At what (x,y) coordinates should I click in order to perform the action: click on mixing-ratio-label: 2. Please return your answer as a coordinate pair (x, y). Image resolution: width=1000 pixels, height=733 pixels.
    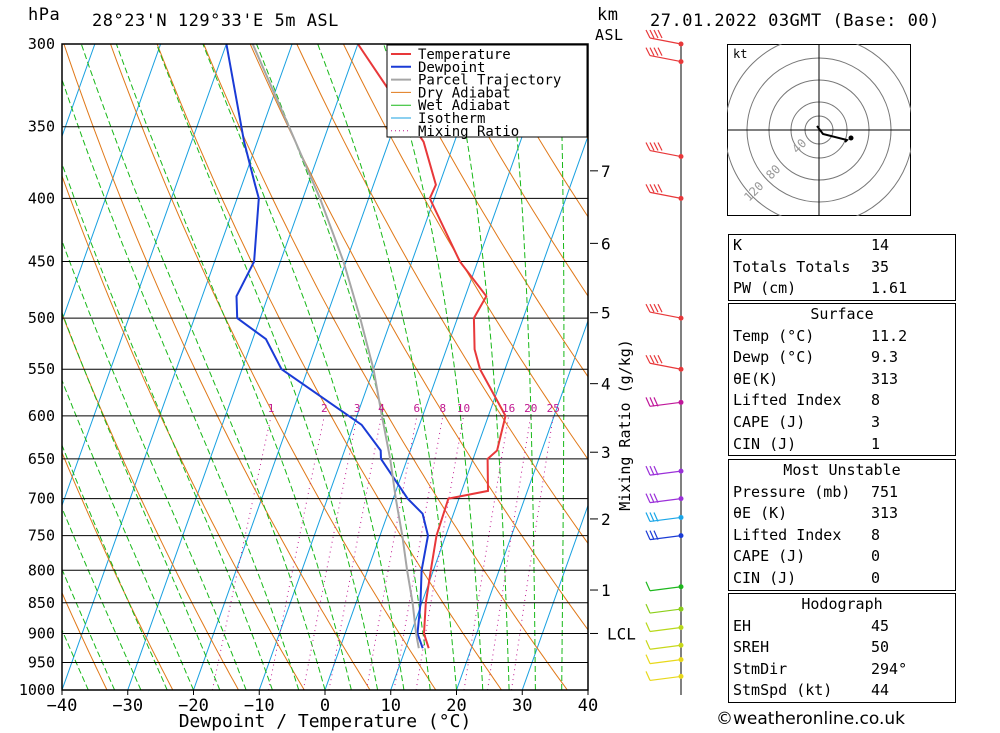
    Looking at the image, I should click on (324, 408).